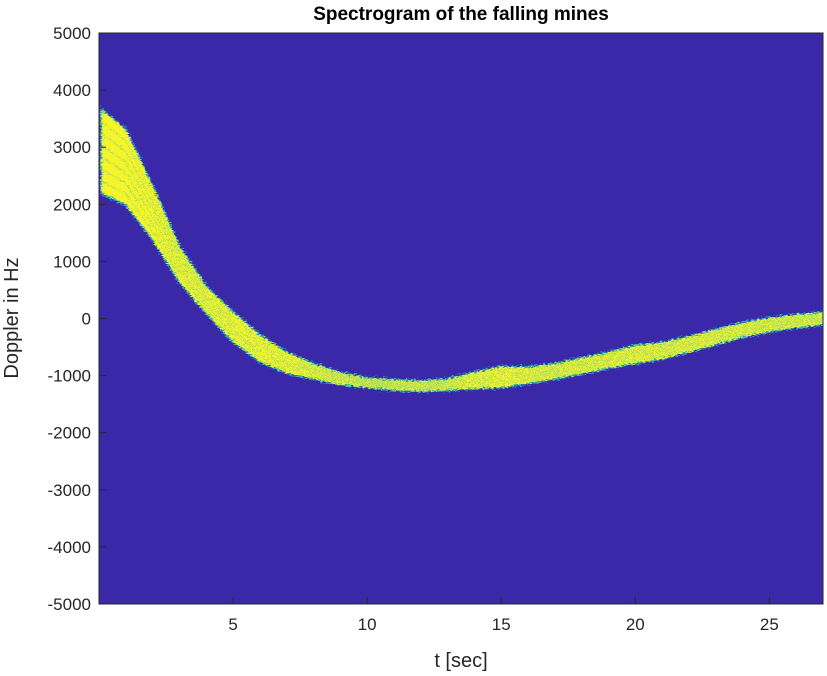 The height and width of the screenshot is (676, 827). I want to click on x-axis-ticks: 5 10 15 20 25, so click(503, 615).